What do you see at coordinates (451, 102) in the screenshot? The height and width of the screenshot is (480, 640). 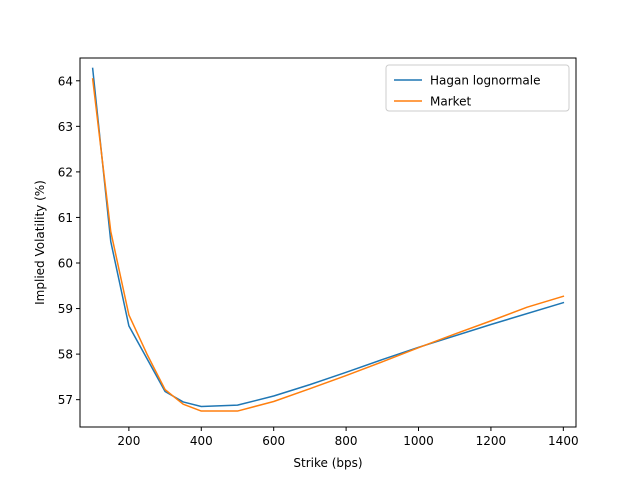 I see `legend-label: Market` at bounding box center [451, 102].